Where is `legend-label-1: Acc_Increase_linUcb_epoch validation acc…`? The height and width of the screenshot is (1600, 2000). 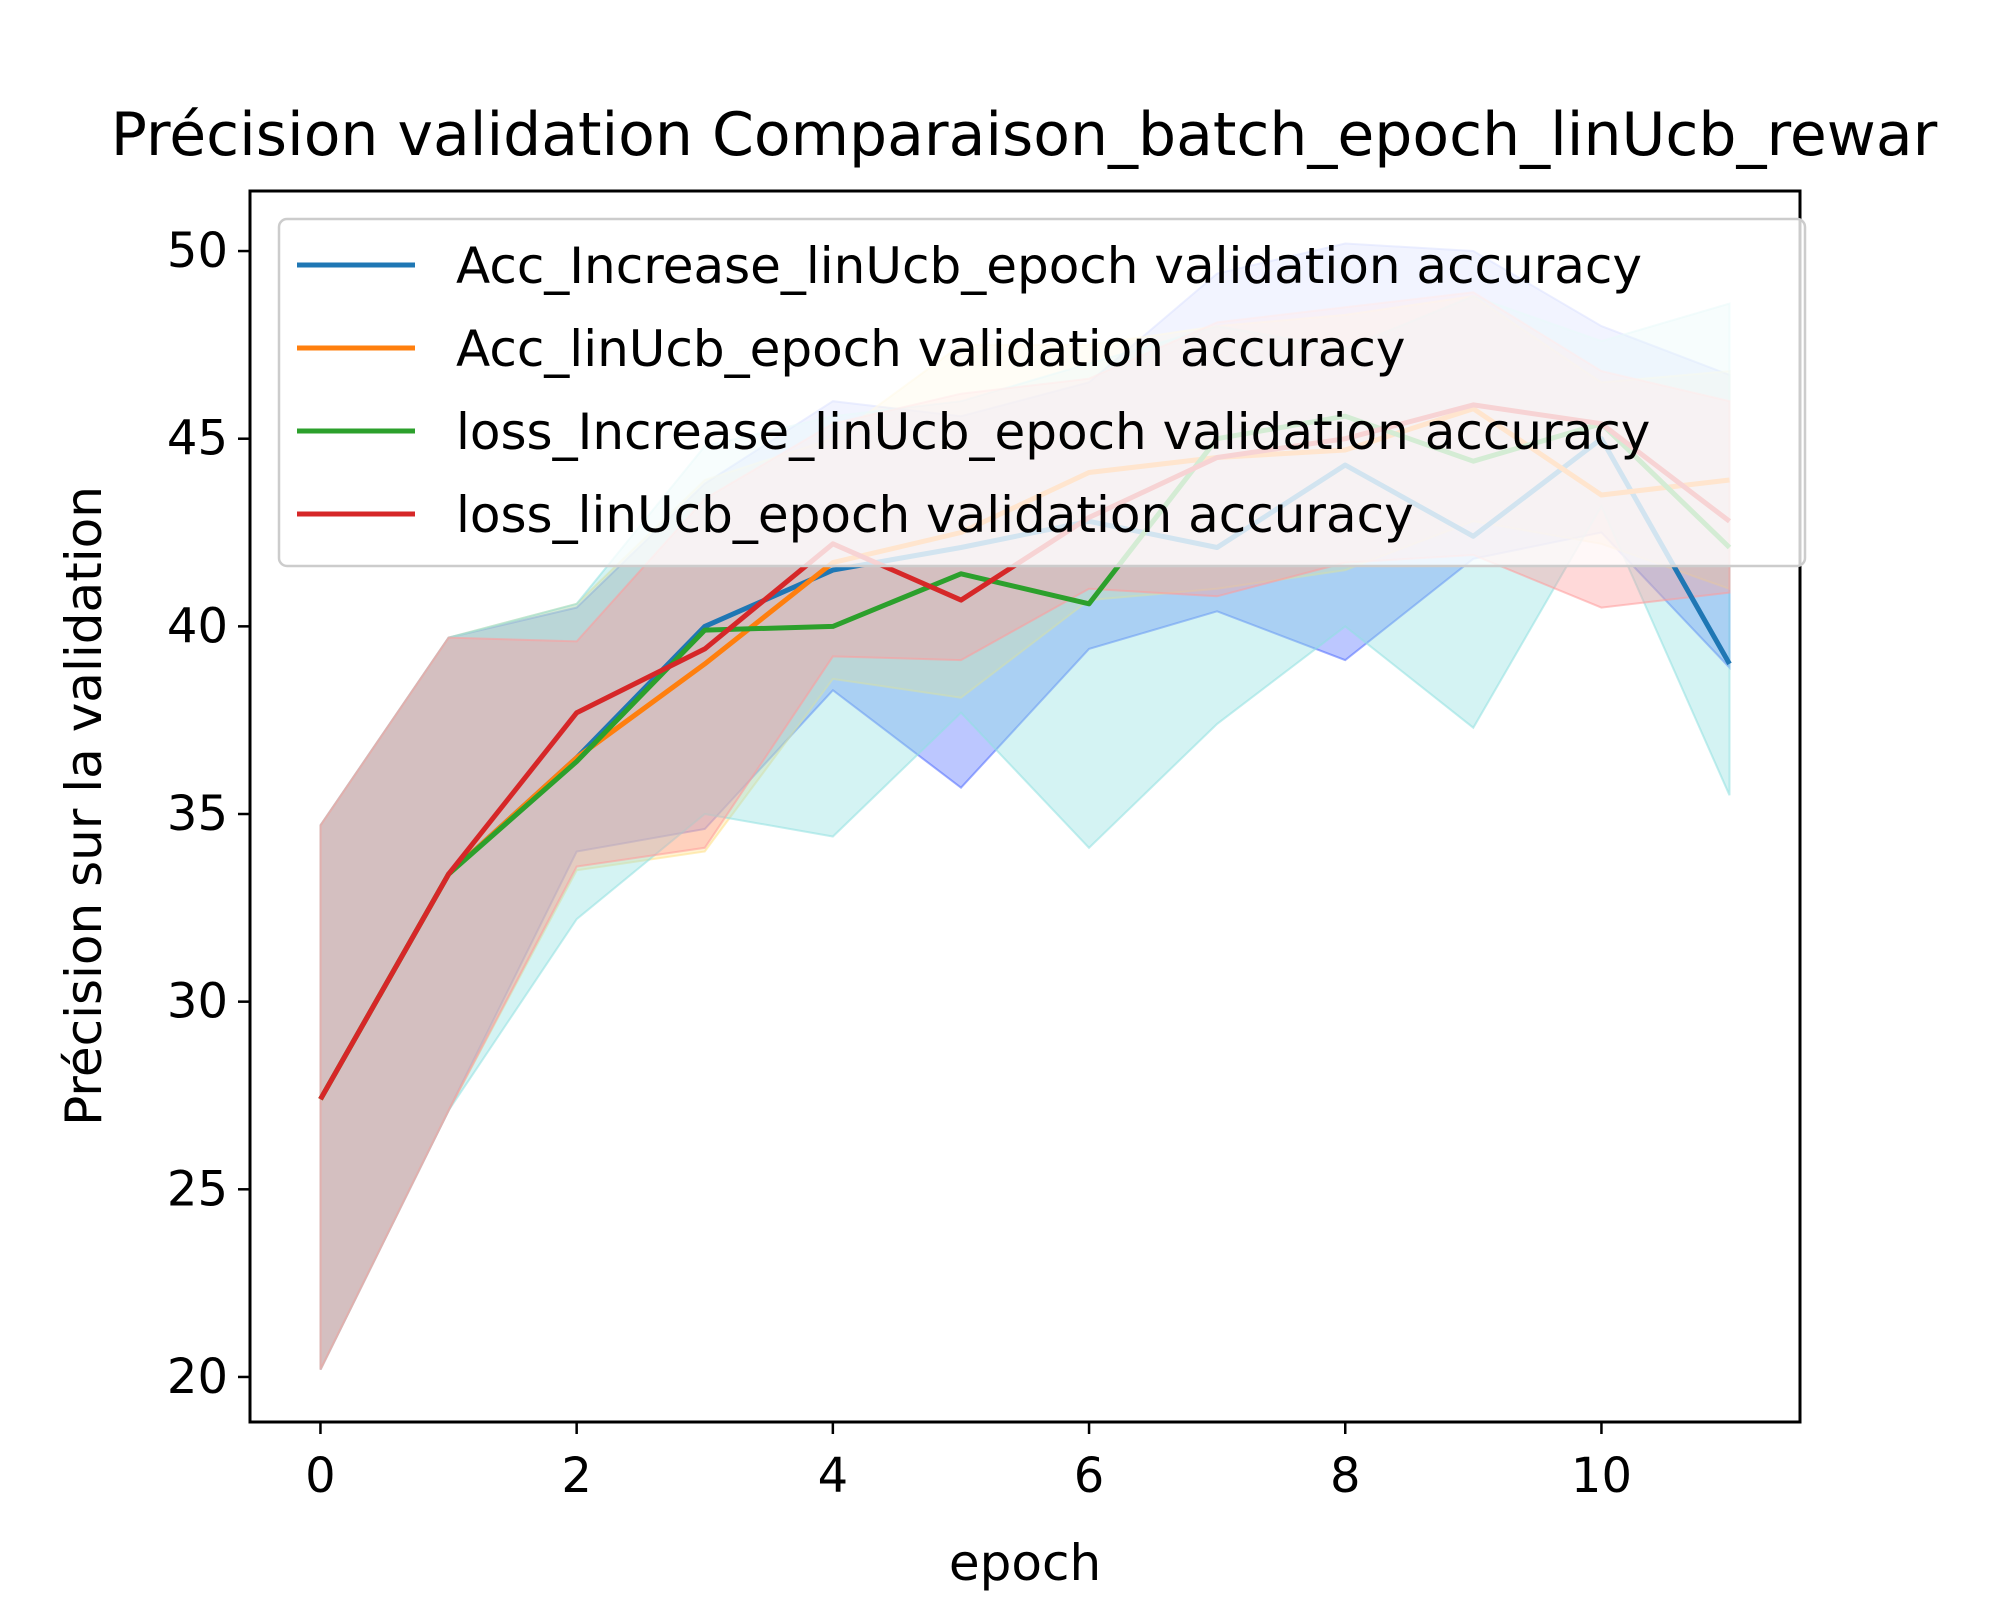 legend-label-1: Acc_Increase_linUcb_epoch validation acc… is located at coordinates (1049, 266).